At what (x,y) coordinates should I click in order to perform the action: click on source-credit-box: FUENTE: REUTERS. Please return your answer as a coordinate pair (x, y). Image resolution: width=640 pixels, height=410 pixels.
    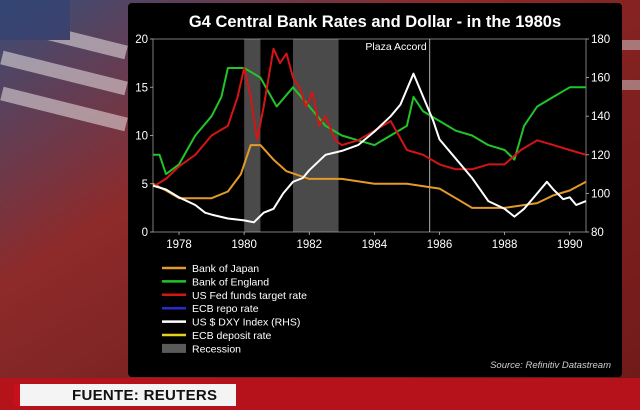
    Looking at the image, I should click on (125, 395).